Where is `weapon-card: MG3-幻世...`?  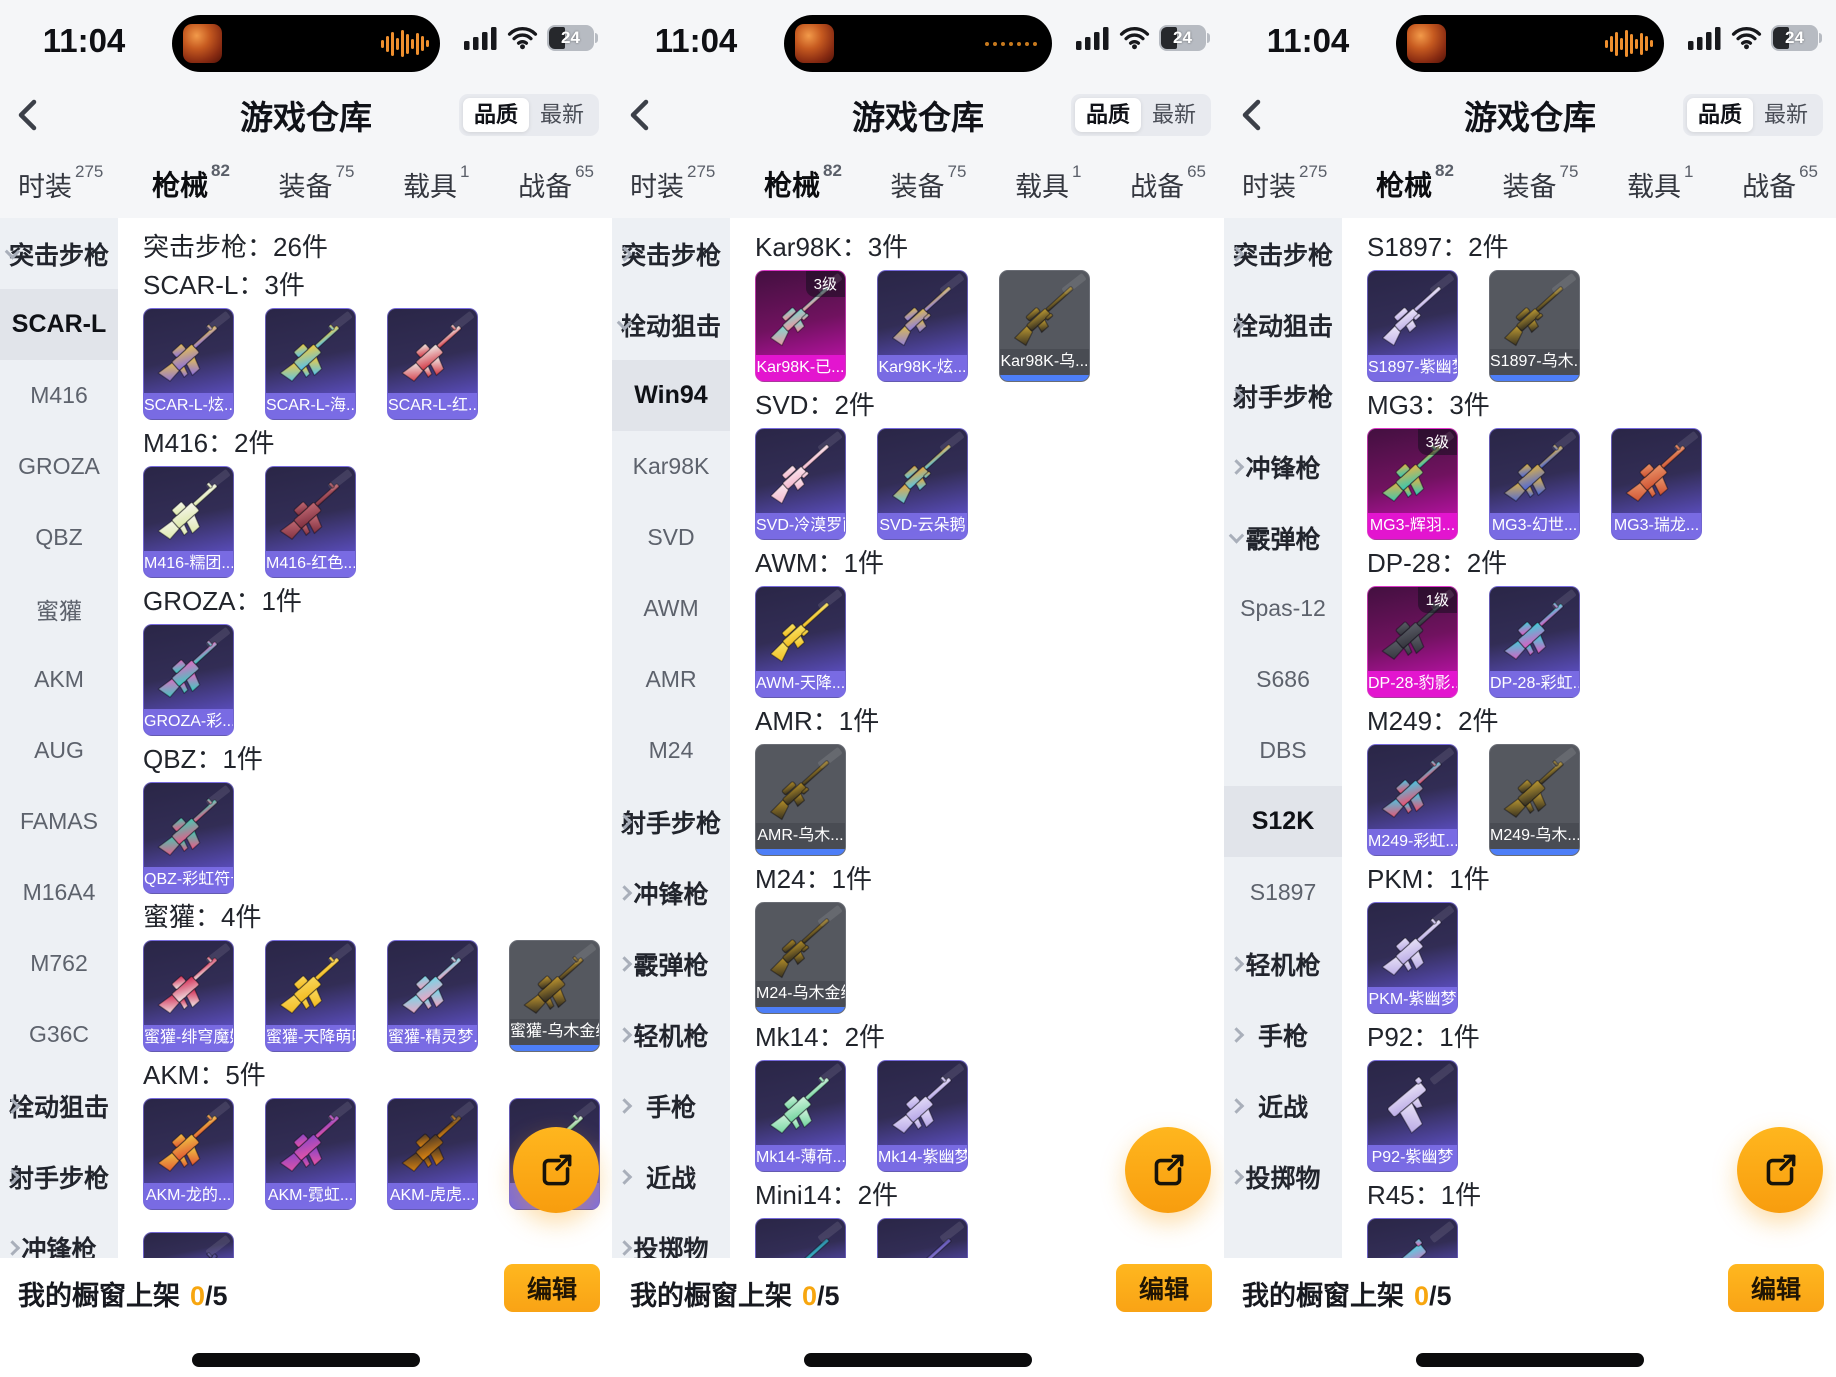
weapon-card: MG3-幻世... is located at coordinates (1534, 484).